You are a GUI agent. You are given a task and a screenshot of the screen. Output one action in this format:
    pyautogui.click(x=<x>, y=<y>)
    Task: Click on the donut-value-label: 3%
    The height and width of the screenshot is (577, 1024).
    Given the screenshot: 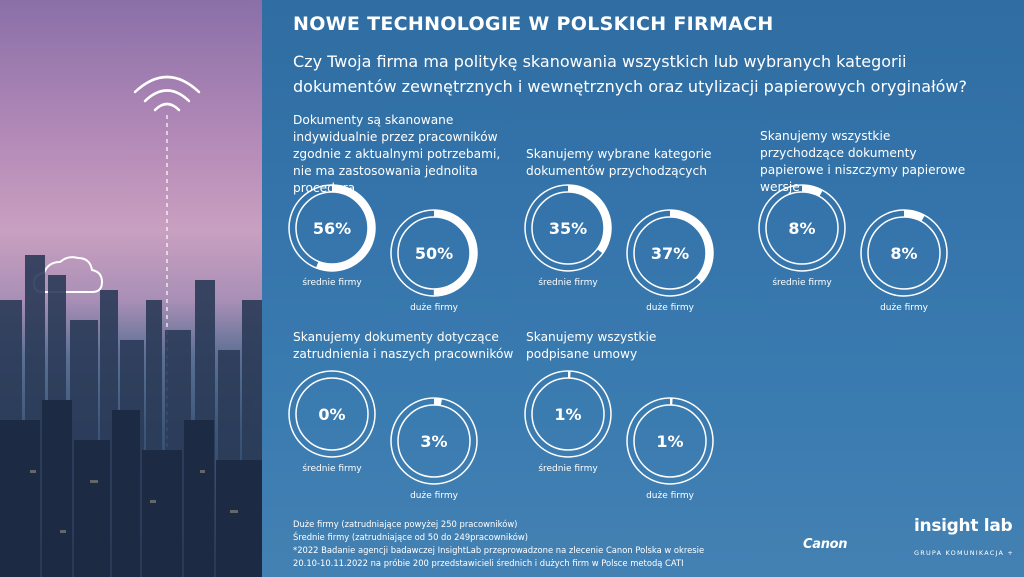 What is the action you would take?
    pyautogui.click(x=434, y=441)
    